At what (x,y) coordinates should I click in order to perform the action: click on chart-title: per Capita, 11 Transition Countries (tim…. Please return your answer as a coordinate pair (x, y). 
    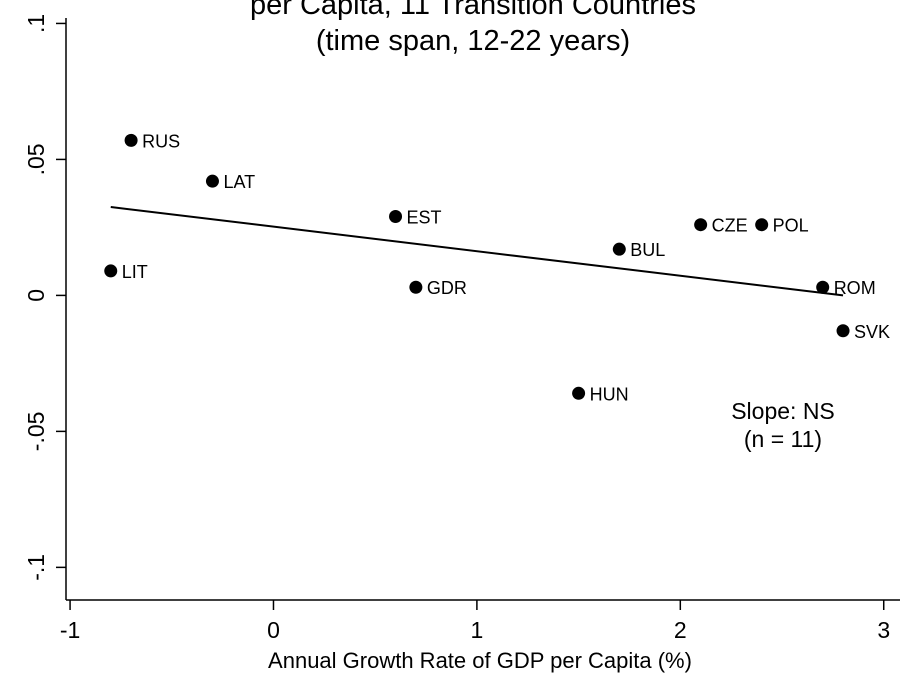
    Looking at the image, I should click on (473, 28).